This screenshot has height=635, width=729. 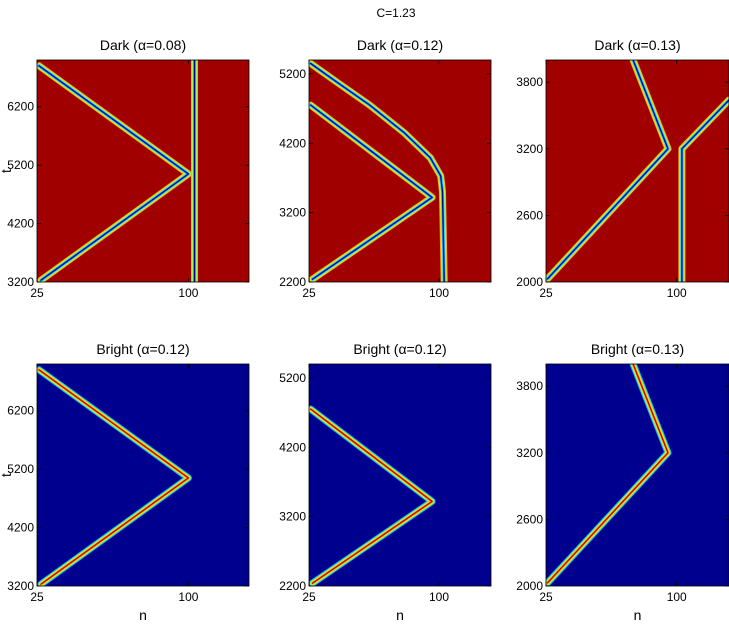 I want to click on panel-title: Dark (α=0.08), so click(x=143, y=45).